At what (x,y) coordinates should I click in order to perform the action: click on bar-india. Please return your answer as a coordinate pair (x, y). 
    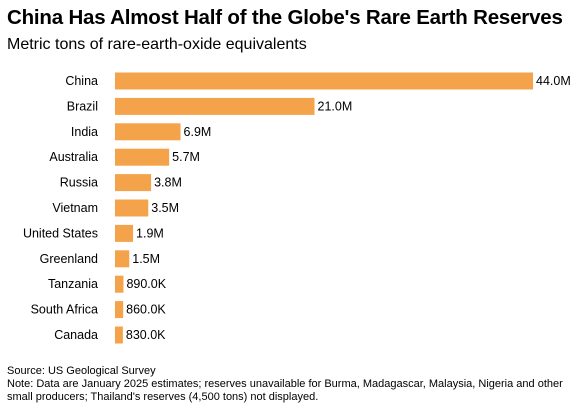
    Looking at the image, I should click on (148, 132).